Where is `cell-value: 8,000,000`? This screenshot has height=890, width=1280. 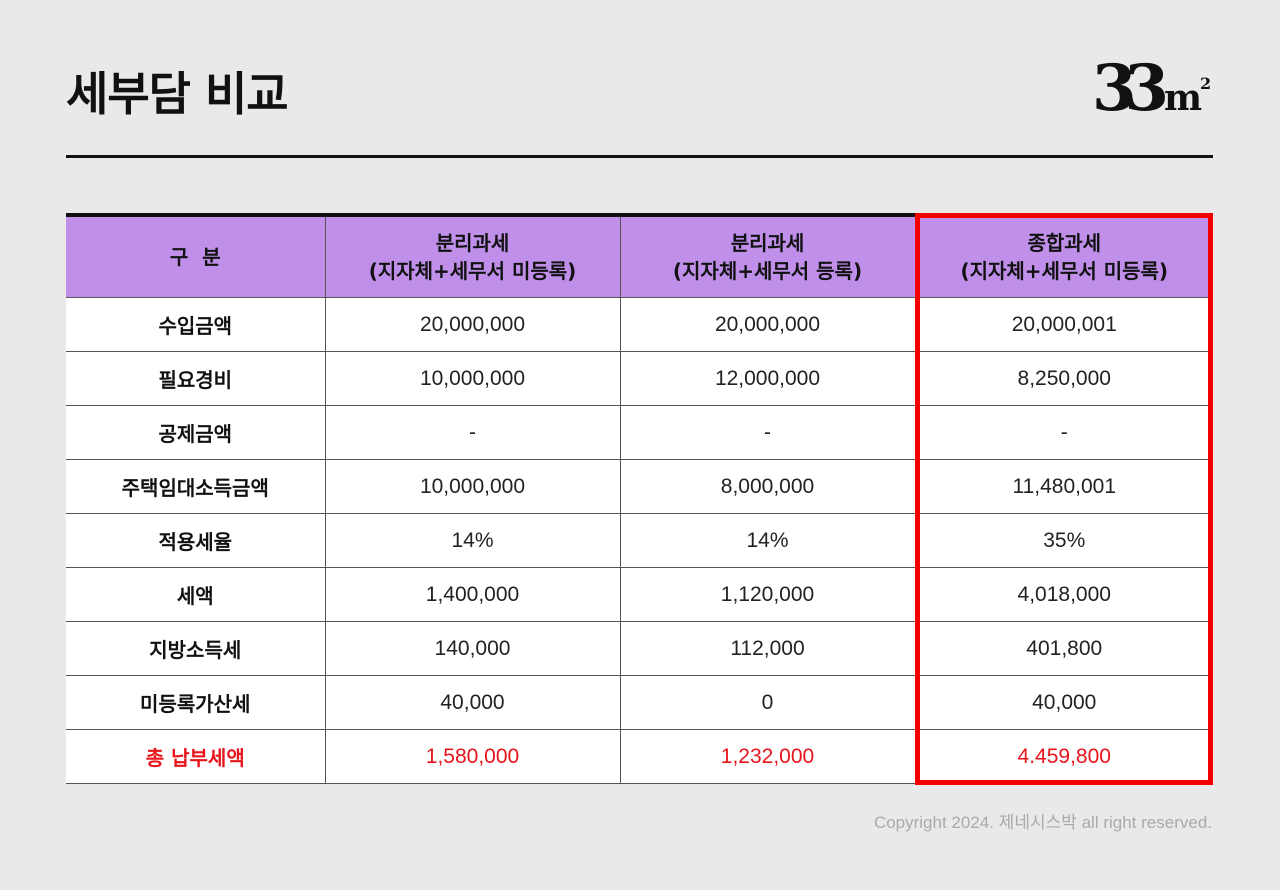
cell-value: 8,000,000 is located at coordinates (768, 486).